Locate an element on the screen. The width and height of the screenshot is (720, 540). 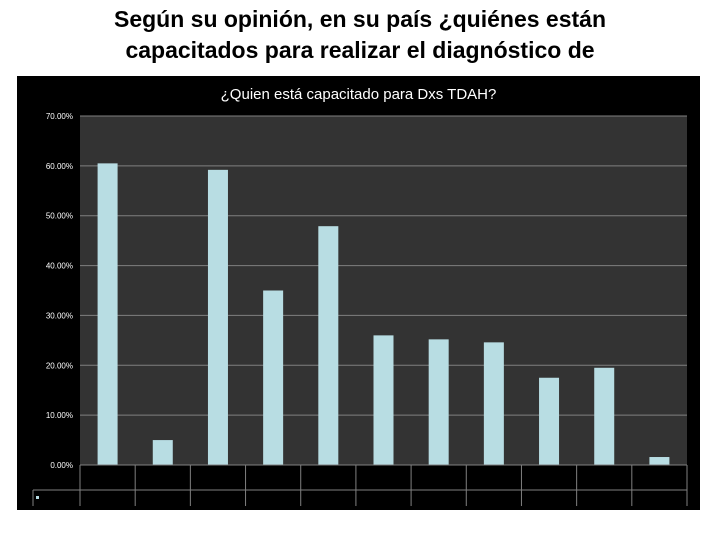
y-tick-label: 30.00% is located at coordinates (59, 315).